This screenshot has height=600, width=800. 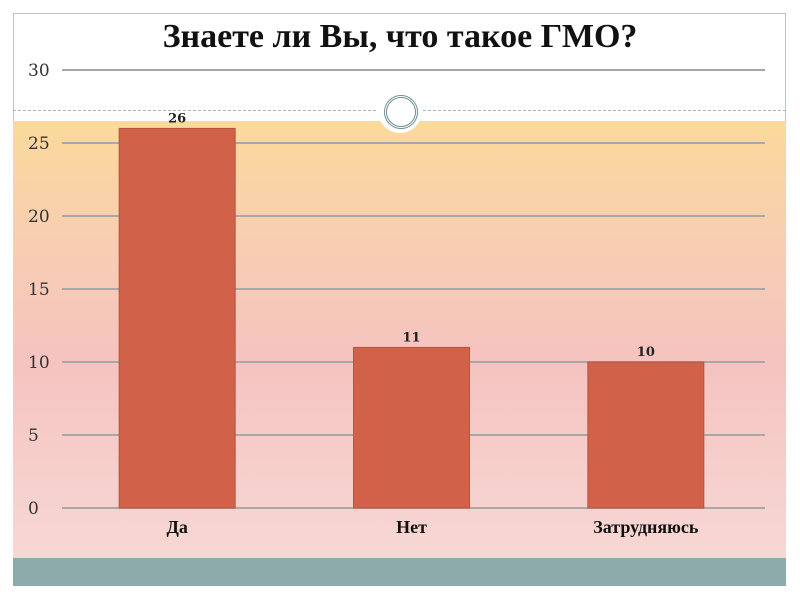 What do you see at coordinates (39, 71) in the screenshot?
I see `y-tick-label: 30` at bounding box center [39, 71].